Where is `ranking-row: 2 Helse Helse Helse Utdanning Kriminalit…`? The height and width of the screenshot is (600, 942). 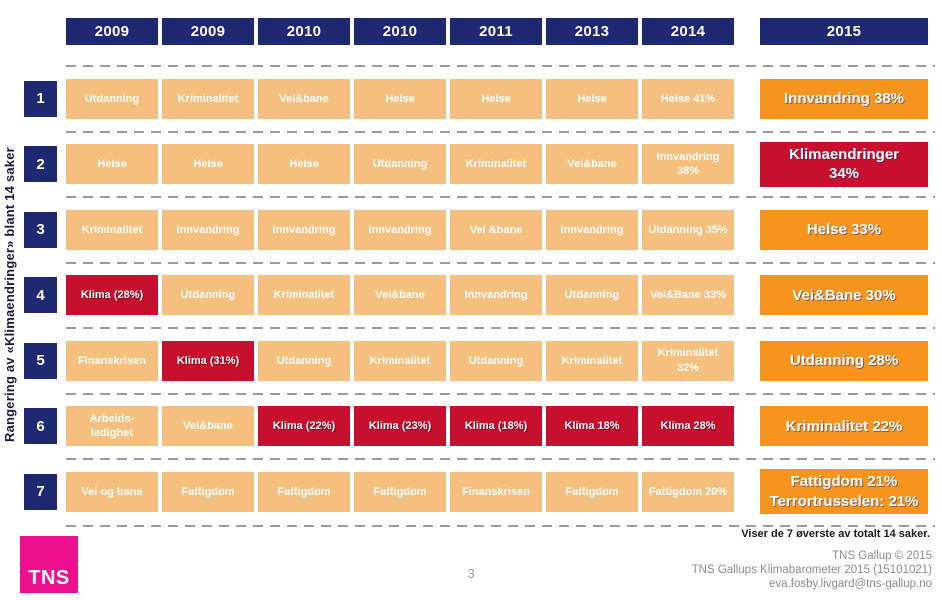
ranking-row: 2 Helse Helse Helse Utdanning Kriminalit… is located at coordinates (479, 164).